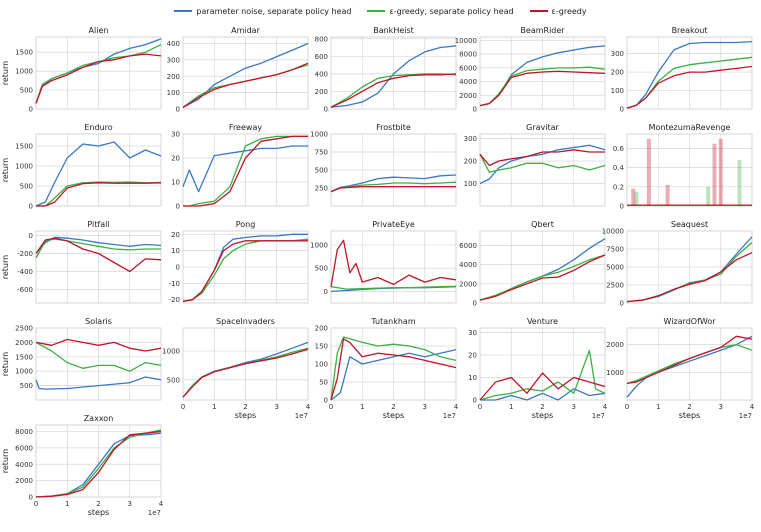  Describe the element at coordinates (393, 30) in the screenshot. I see `chart-title: BankHeist` at that location.